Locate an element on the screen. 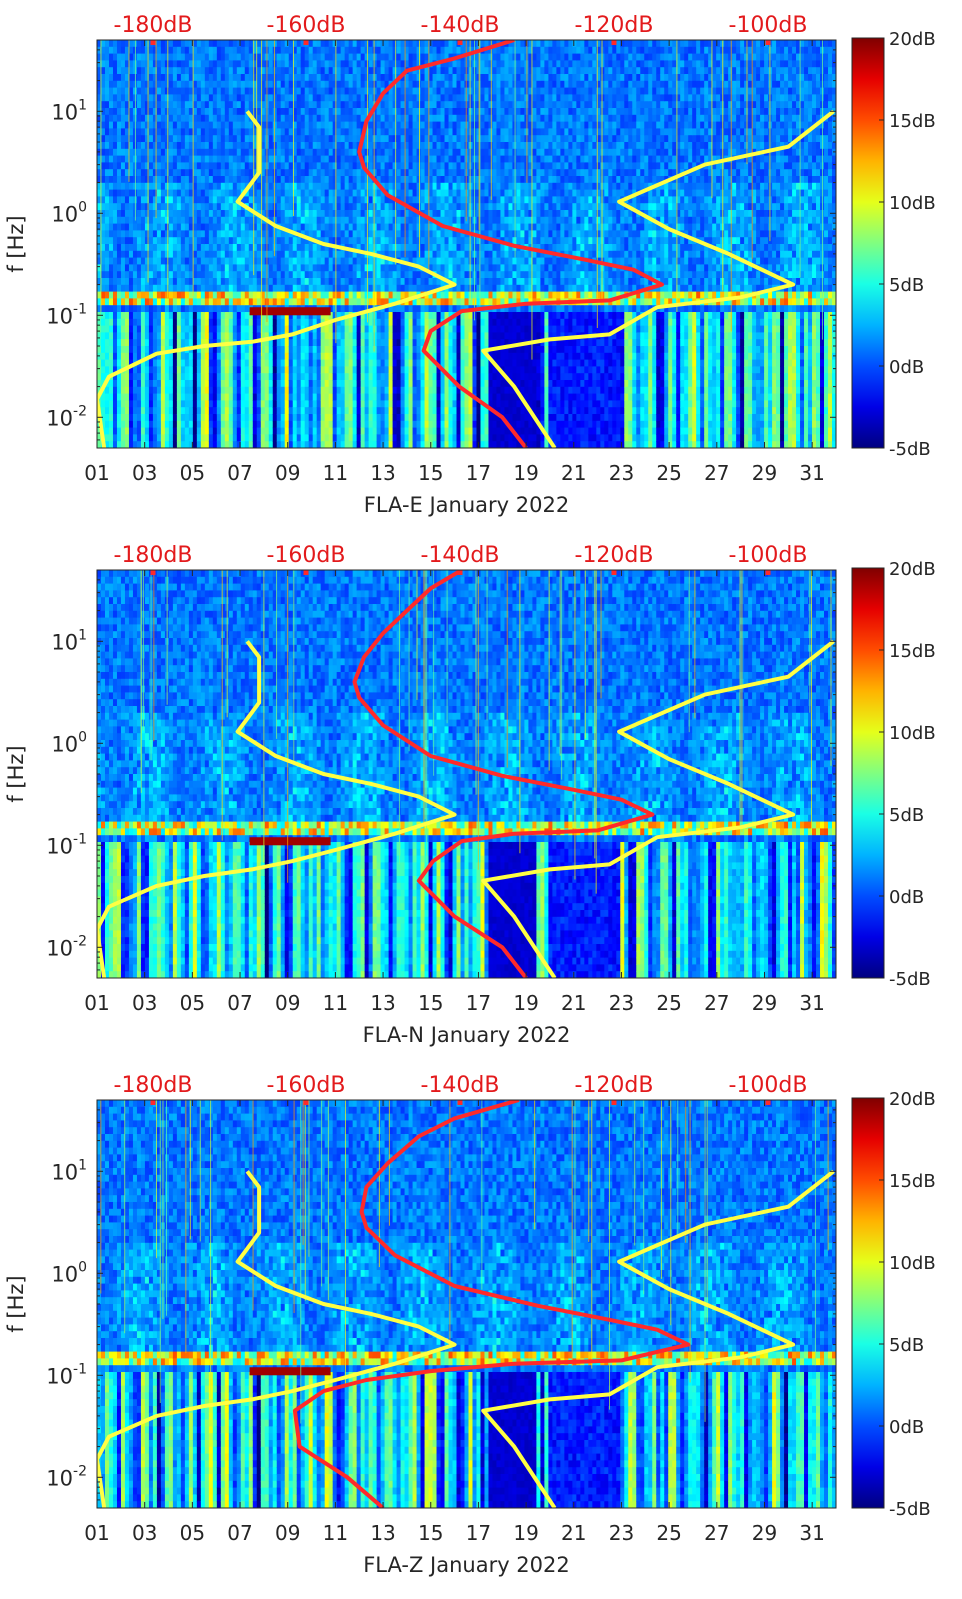 Image resolution: width=962 pixels, height=1599 pixels. top-db-label: -180dB is located at coordinates (153, 25).